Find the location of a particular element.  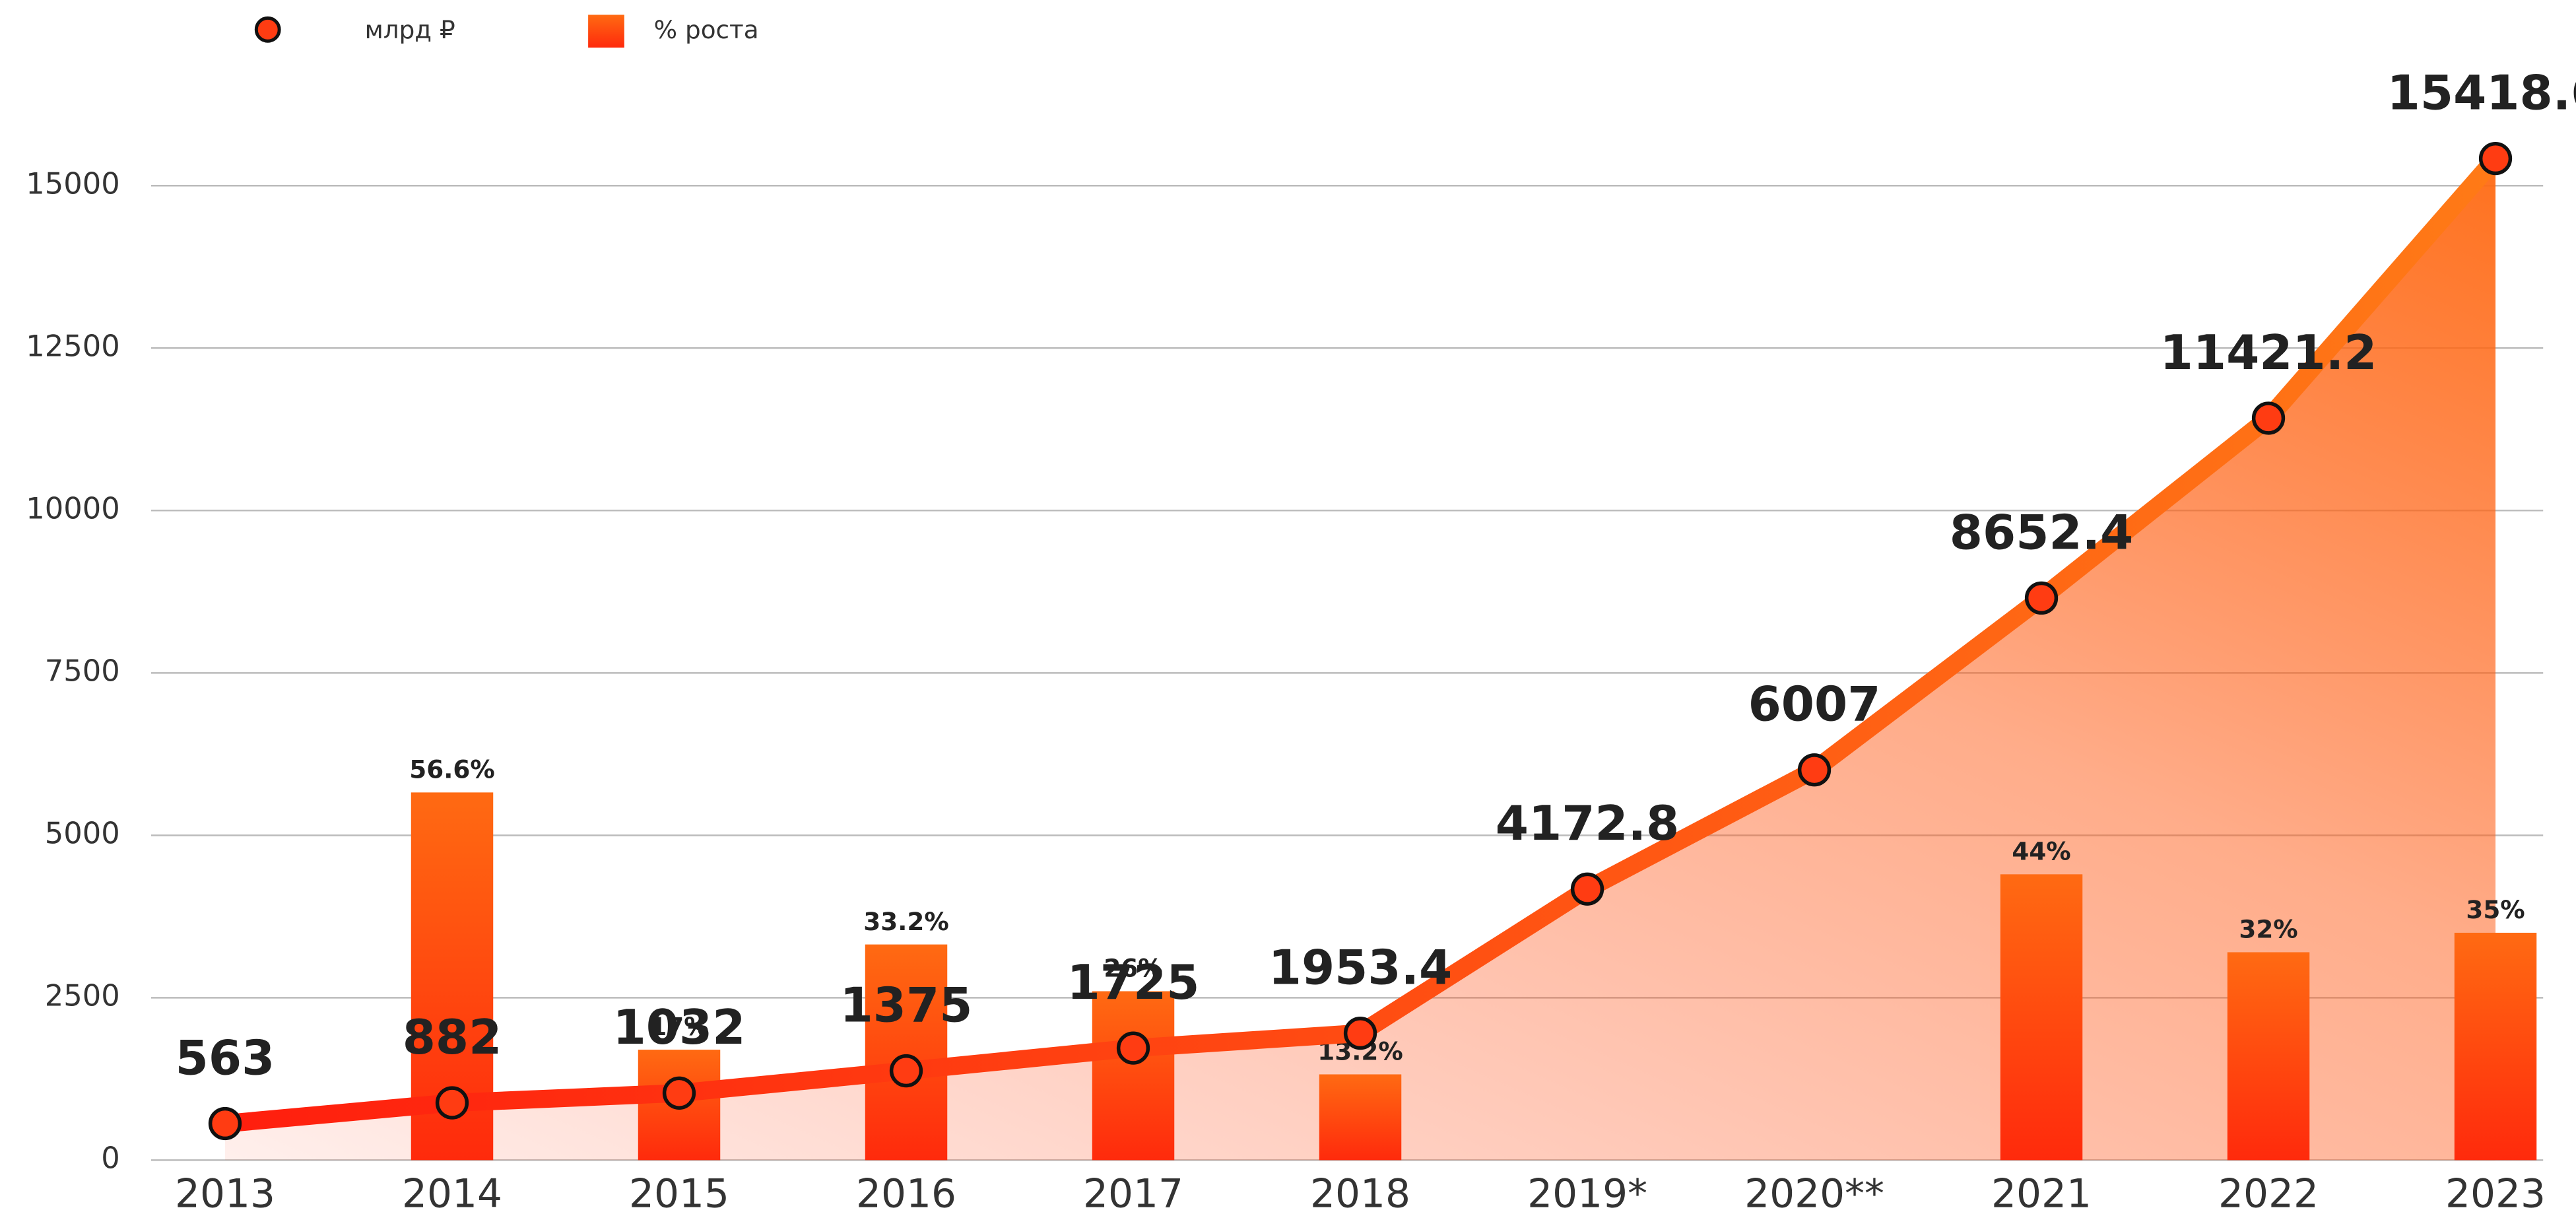

bar-label: 26% is located at coordinates (1133, 968).